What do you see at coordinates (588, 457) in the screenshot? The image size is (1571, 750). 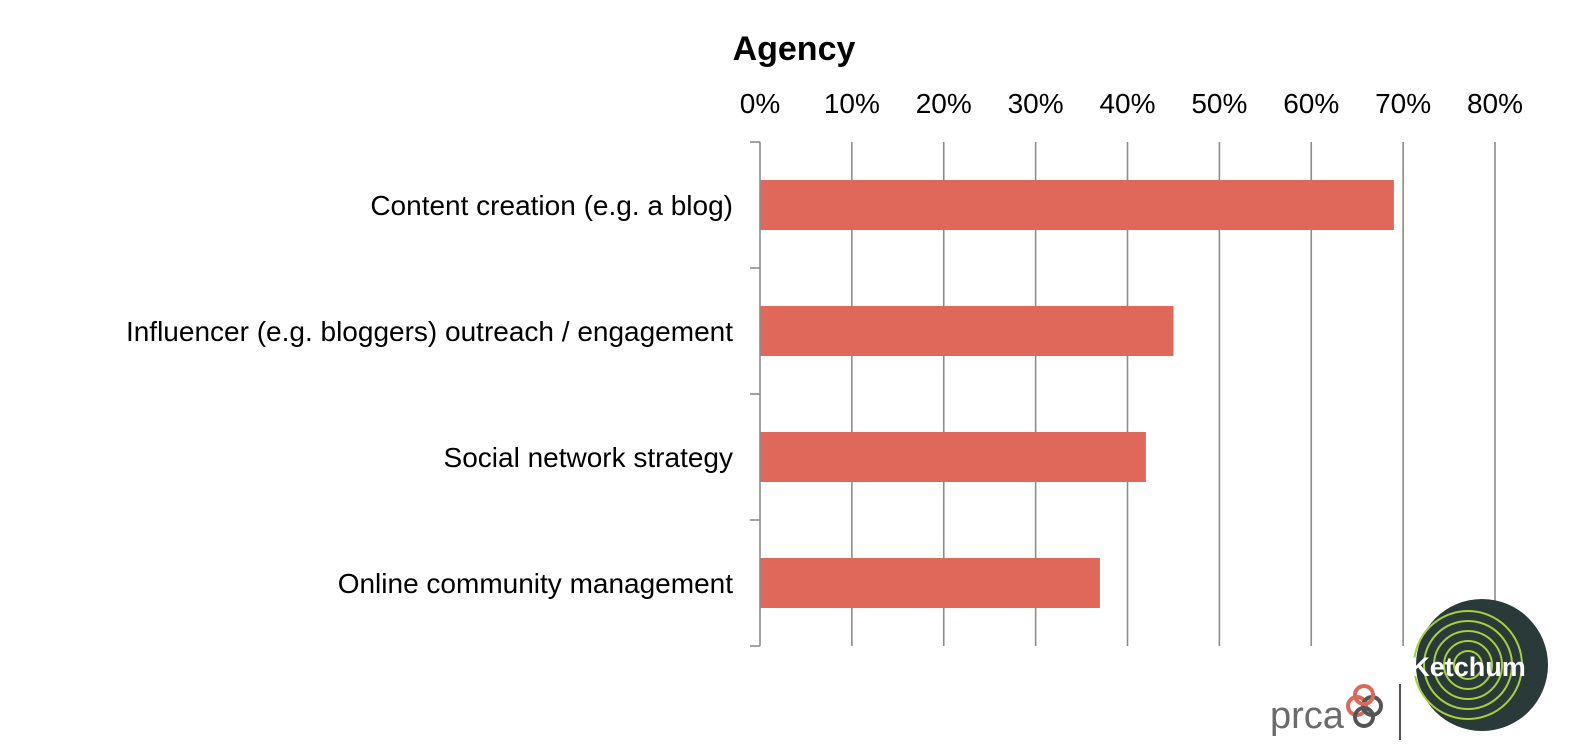 I see `category-label: Social network strategy` at bounding box center [588, 457].